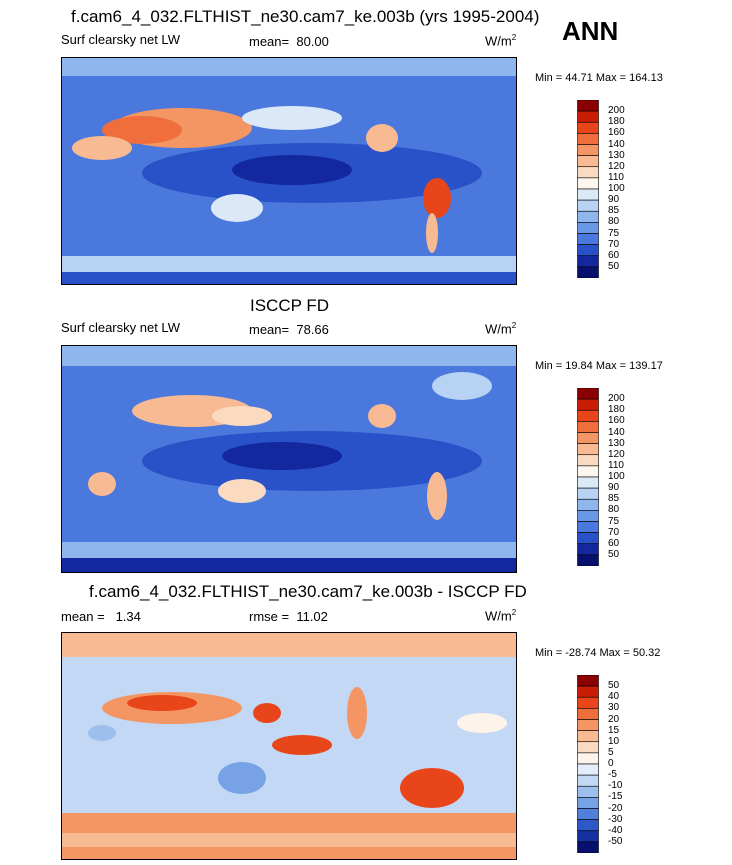  I want to click on panel1-mean-value: 80.00, so click(312, 41).